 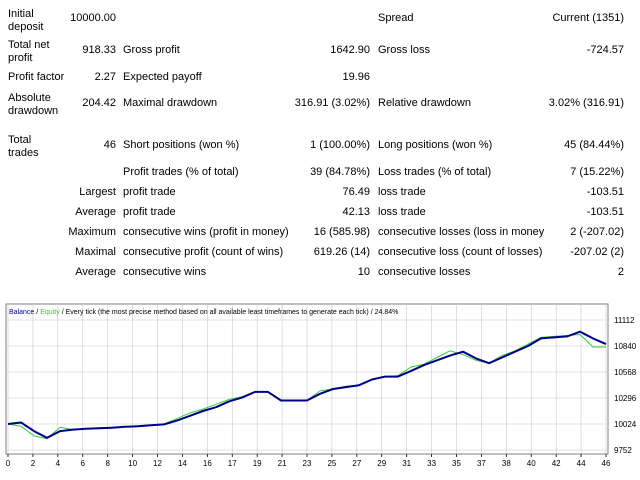 I want to click on profit-factor-label: Profit factor, so click(x=36, y=77).